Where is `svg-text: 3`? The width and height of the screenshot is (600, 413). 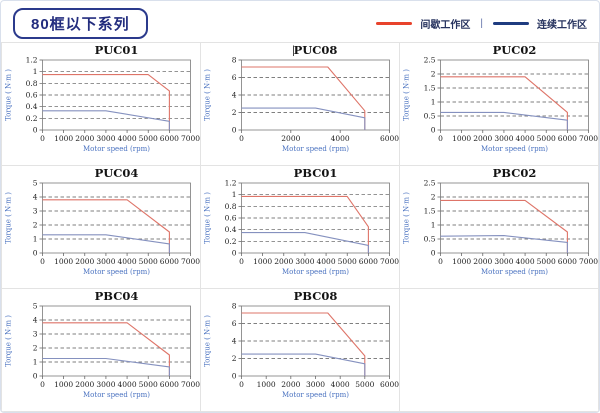
svg-text: 3 is located at coordinates (35, 334).